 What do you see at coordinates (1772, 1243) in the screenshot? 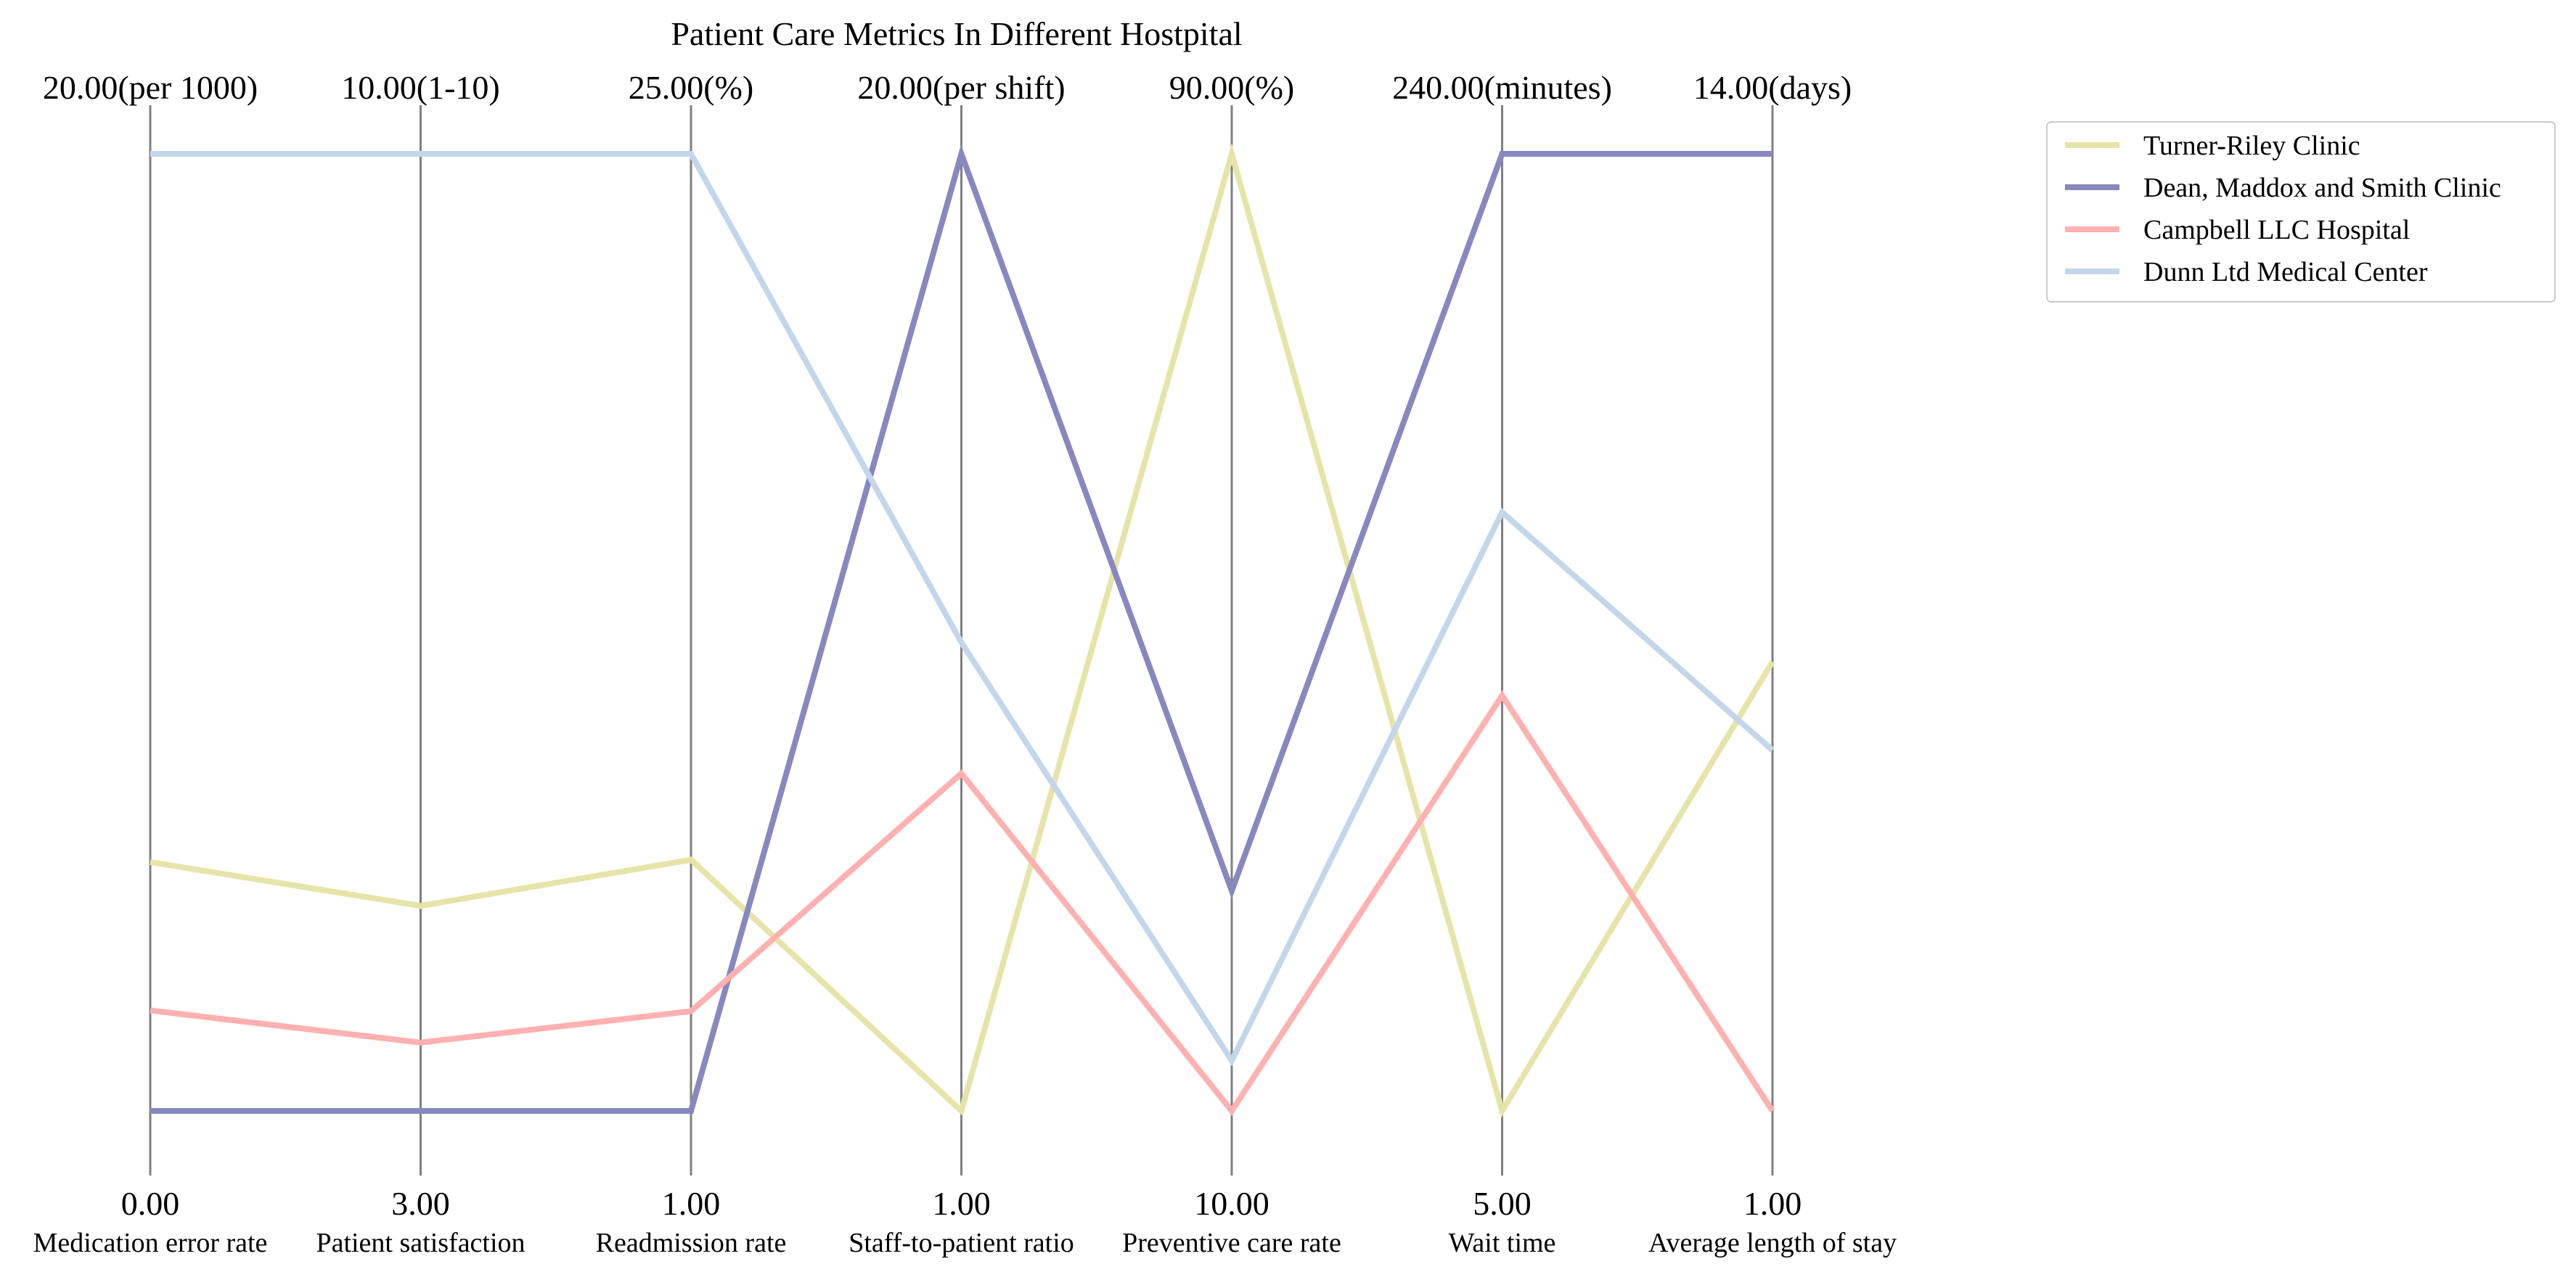
I see `axis-name: Average length of stay` at bounding box center [1772, 1243].